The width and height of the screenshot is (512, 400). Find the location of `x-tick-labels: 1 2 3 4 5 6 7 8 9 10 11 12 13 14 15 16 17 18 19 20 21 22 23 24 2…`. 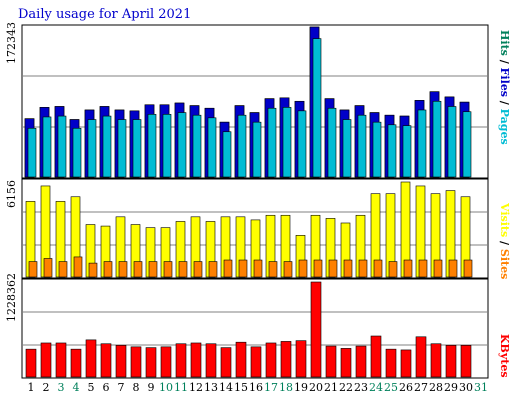

x-tick-labels: 1 2 3 4 5 6 7 8 9 10 11 12 13 14 15 16 17 18 19 20 21 22 23 24 2… is located at coordinates (258, 387).